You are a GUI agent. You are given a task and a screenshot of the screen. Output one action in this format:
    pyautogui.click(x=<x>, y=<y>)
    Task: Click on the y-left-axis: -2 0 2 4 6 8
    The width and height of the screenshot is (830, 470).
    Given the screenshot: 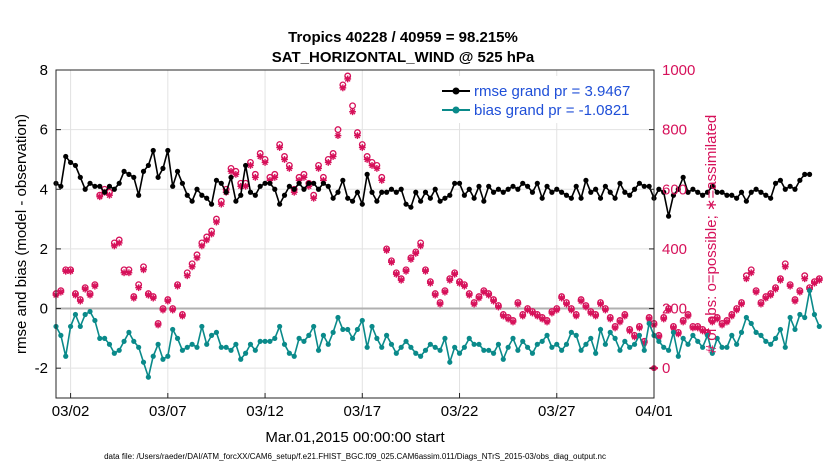 What is the action you would take?
    pyautogui.click(x=48, y=219)
    